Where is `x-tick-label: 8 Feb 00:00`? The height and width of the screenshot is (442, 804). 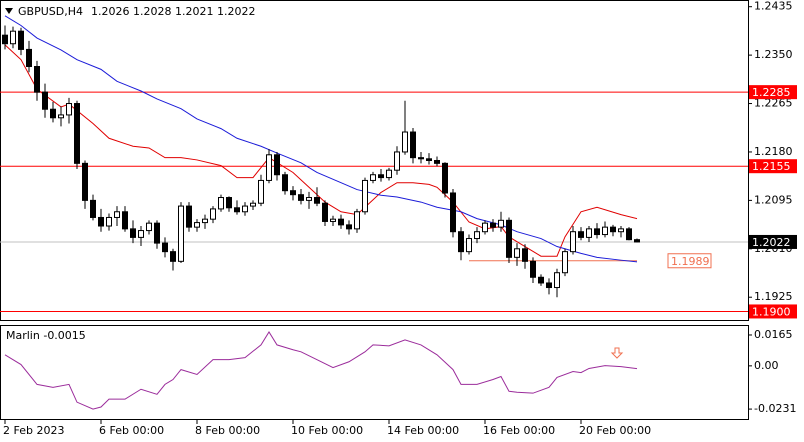 x-tick-label: 8 Feb 00:00 is located at coordinates (227, 430).